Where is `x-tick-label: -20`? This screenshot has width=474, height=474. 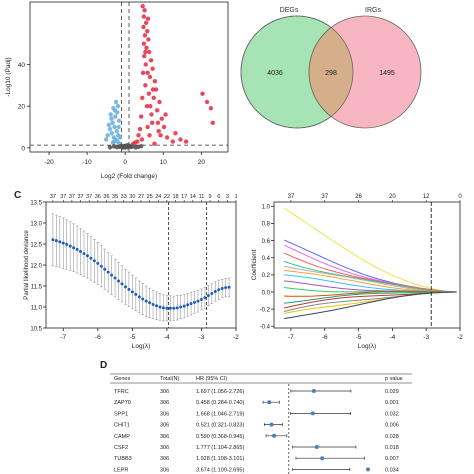
x-tick-label: -20 is located at coordinates (49, 162).